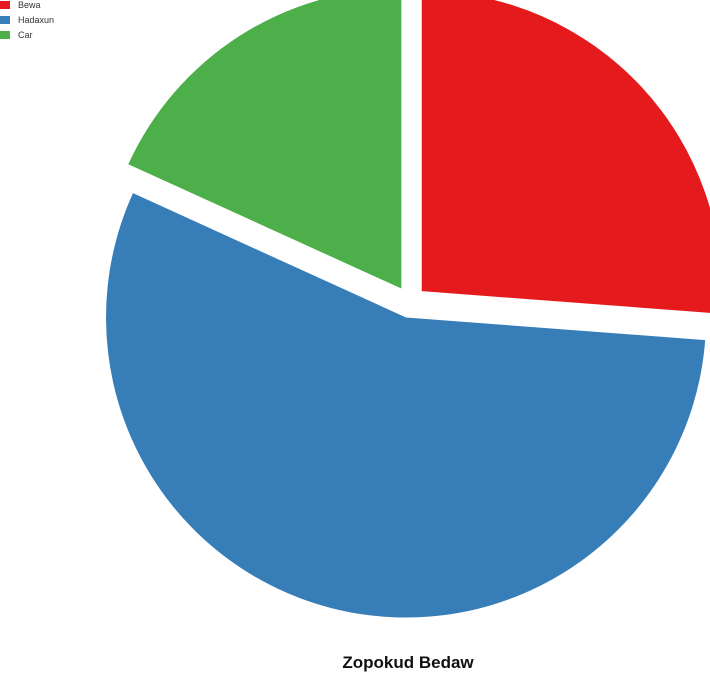 This screenshot has width=710, height=674. What do you see at coordinates (36, 20) in the screenshot?
I see `legend-label-hadaxun: Hadaxun` at bounding box center [36, 20].